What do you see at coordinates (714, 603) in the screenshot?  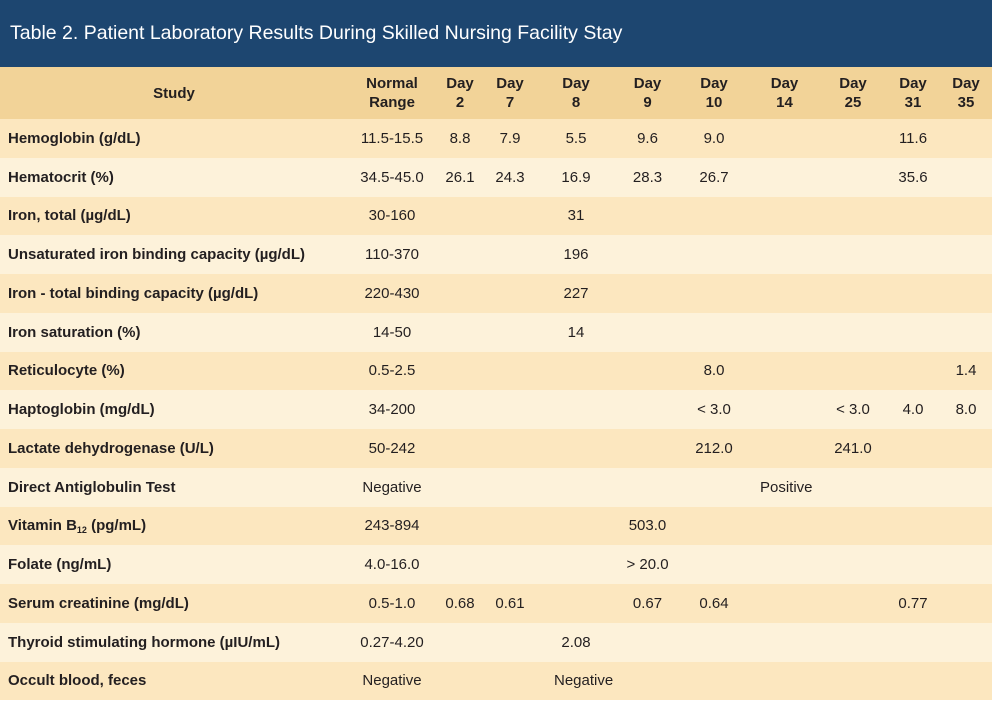 I see `result-cell: 0.64` at bounding box center [714, 603].